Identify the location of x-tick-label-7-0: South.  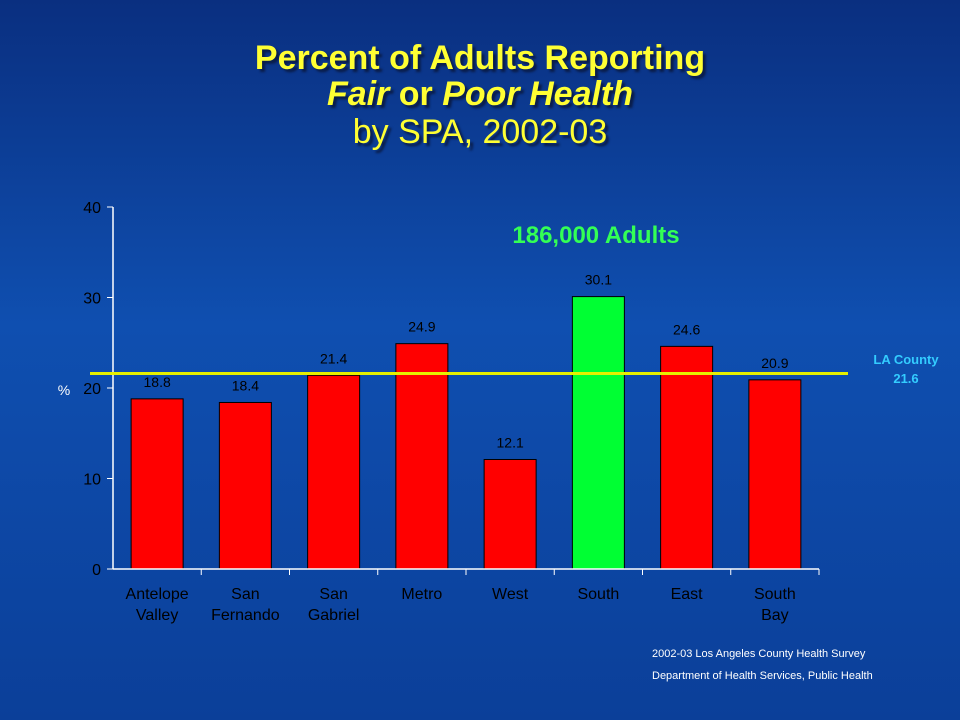
(775, 594).